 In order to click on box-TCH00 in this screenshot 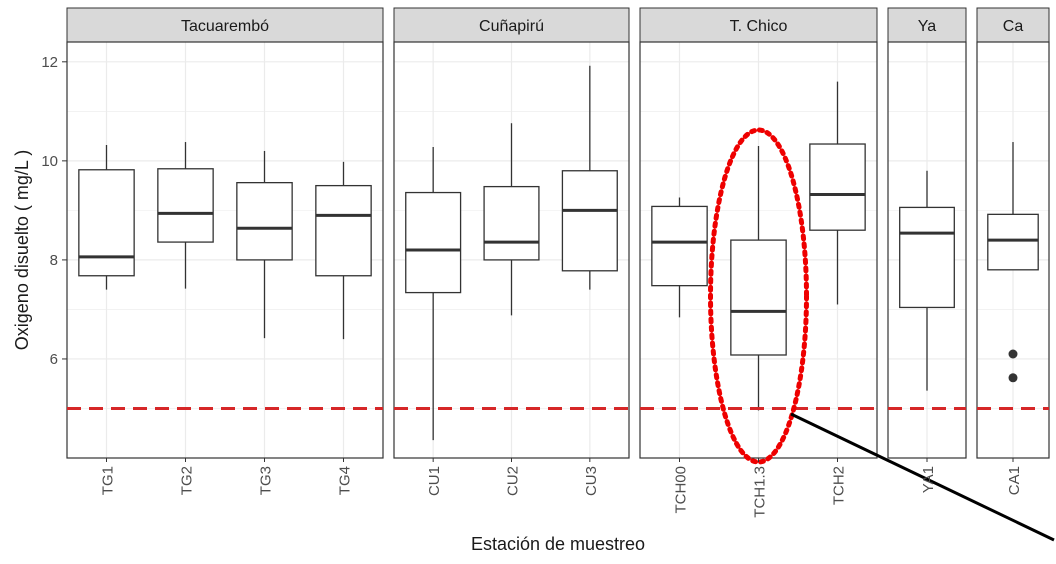, I will do `click(679, 257)`.